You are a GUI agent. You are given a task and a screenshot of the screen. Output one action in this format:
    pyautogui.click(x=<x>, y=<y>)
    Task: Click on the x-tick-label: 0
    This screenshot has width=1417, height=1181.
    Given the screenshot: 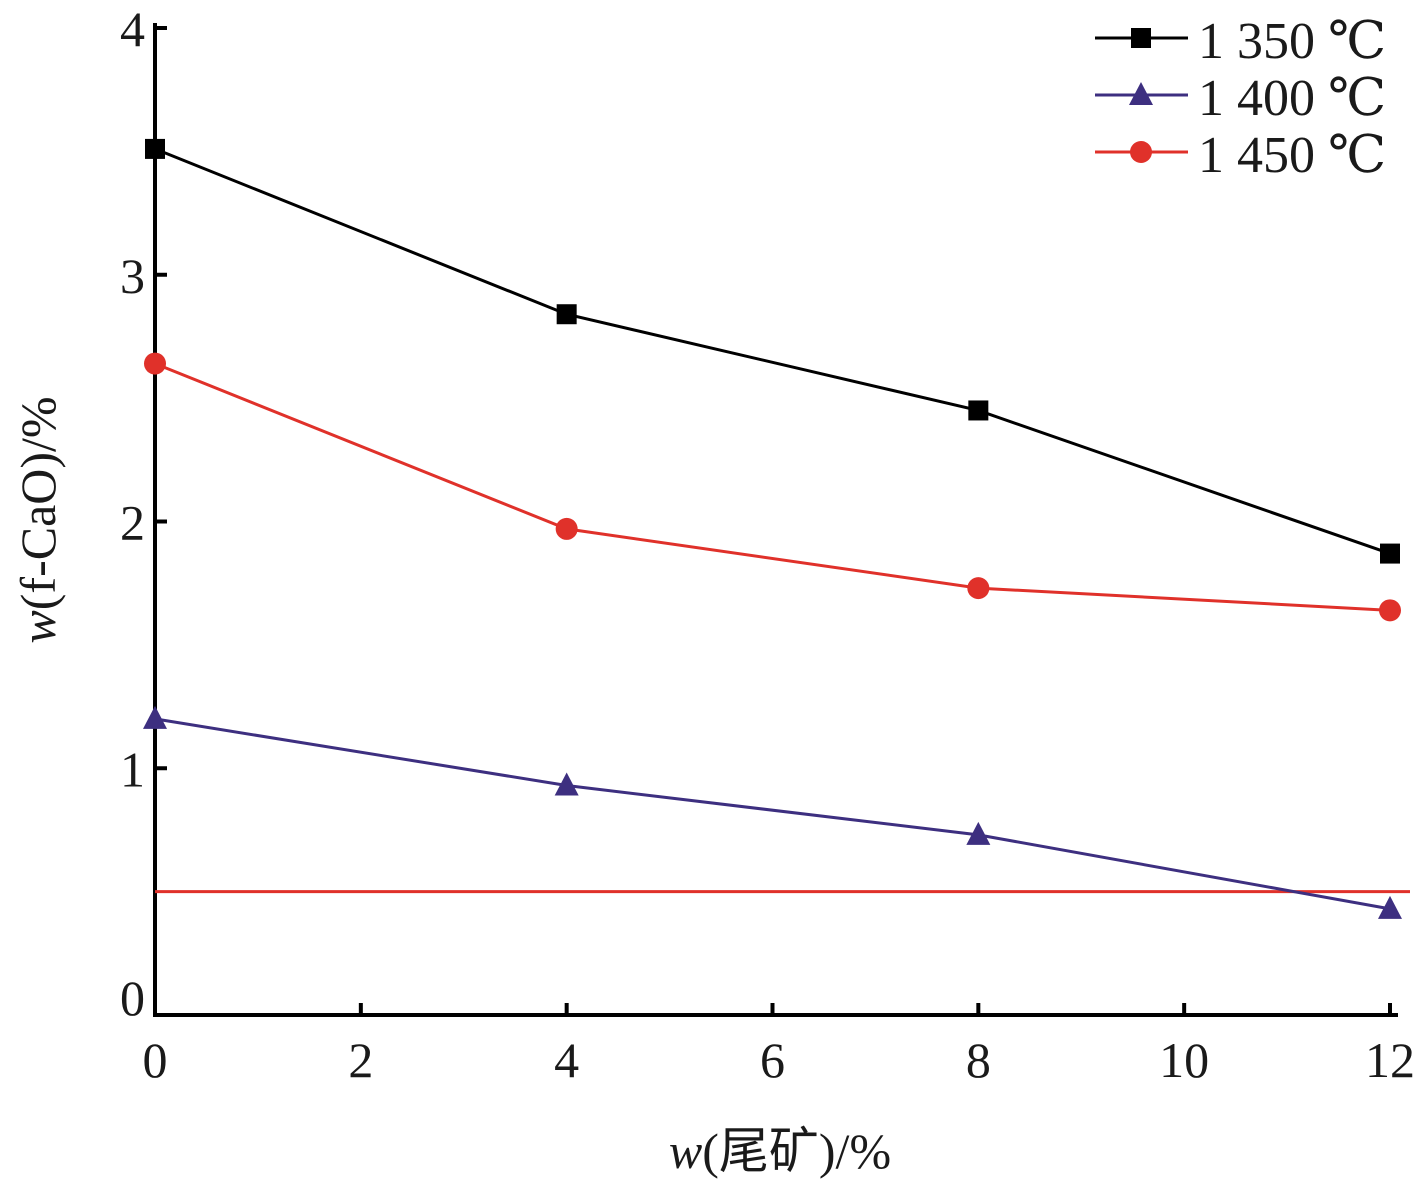 What is the action you would take?
    pyautogui.click(x=155, y=1060)
    